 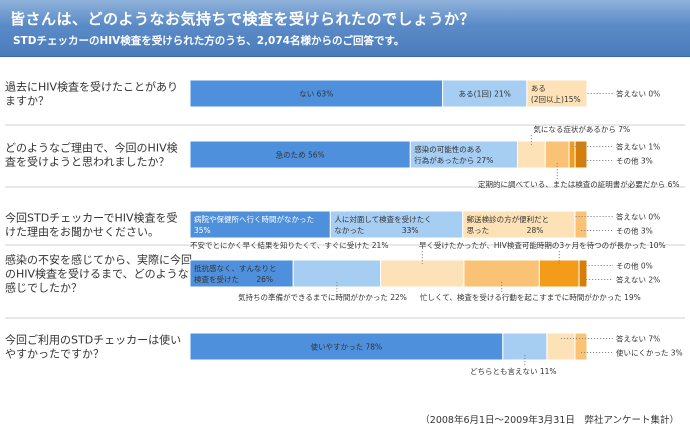 I want to click on question-text: どのようなご理由で、今回のHIV検査を受けようと思われましたか？, so click(x=91, y=155).